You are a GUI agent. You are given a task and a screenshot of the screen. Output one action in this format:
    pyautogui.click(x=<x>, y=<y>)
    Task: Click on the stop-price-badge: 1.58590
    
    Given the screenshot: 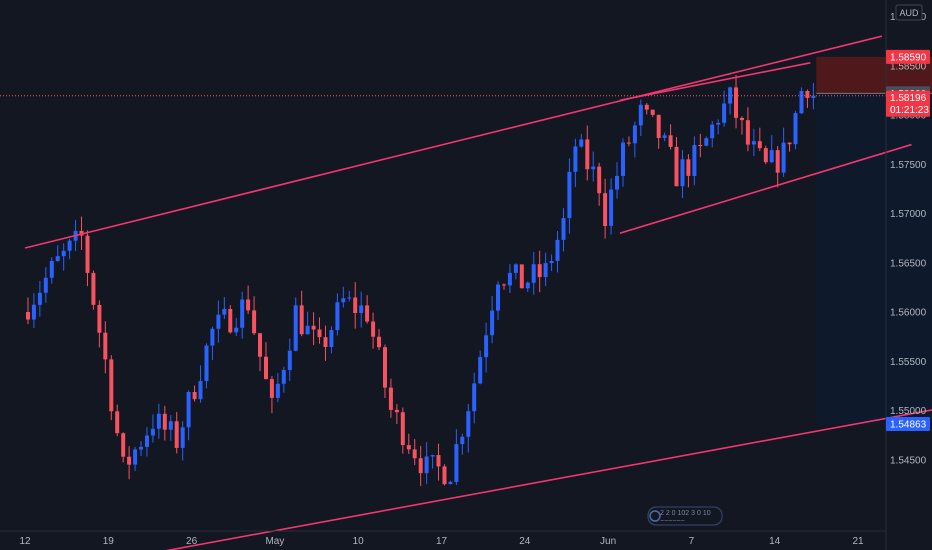 What is the action you would take?
    pyautogui.click(x=908, y=56)
    